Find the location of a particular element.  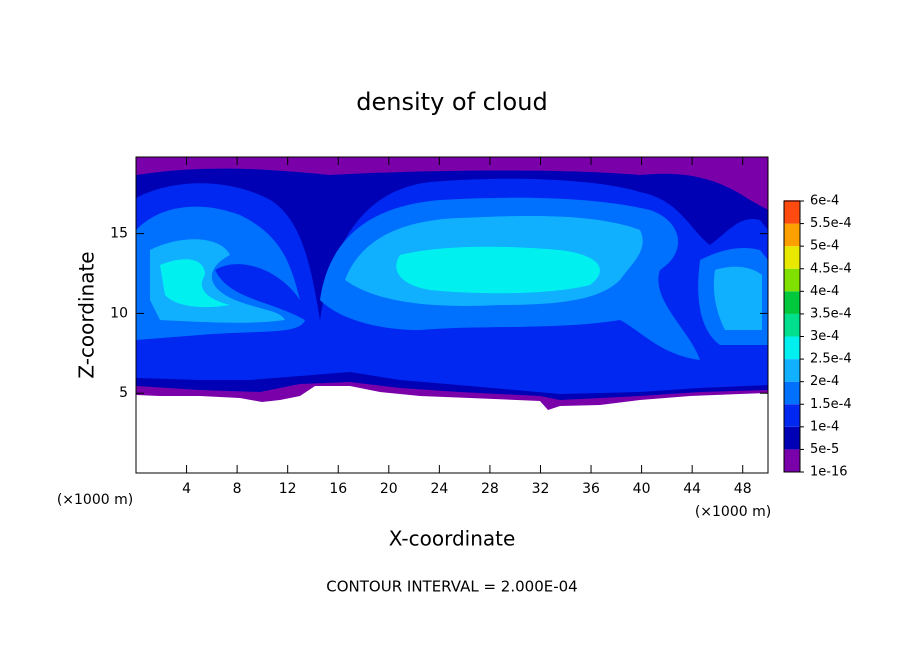

y-axis-title: Z-coordinate is located at coordinates (87, 314).